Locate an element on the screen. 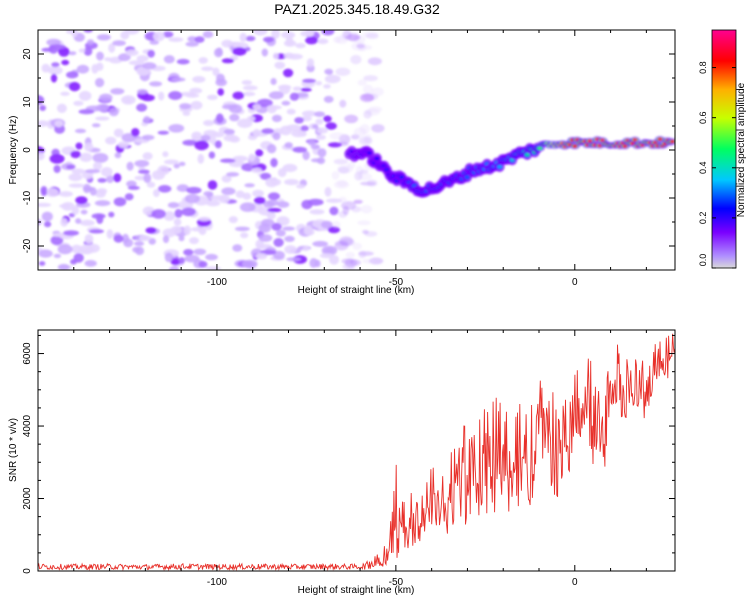 This screenshot has width=750, height=600. figure-title: PAZ1.2025.345.18.49.G32 is located at coordinates (357, 9).